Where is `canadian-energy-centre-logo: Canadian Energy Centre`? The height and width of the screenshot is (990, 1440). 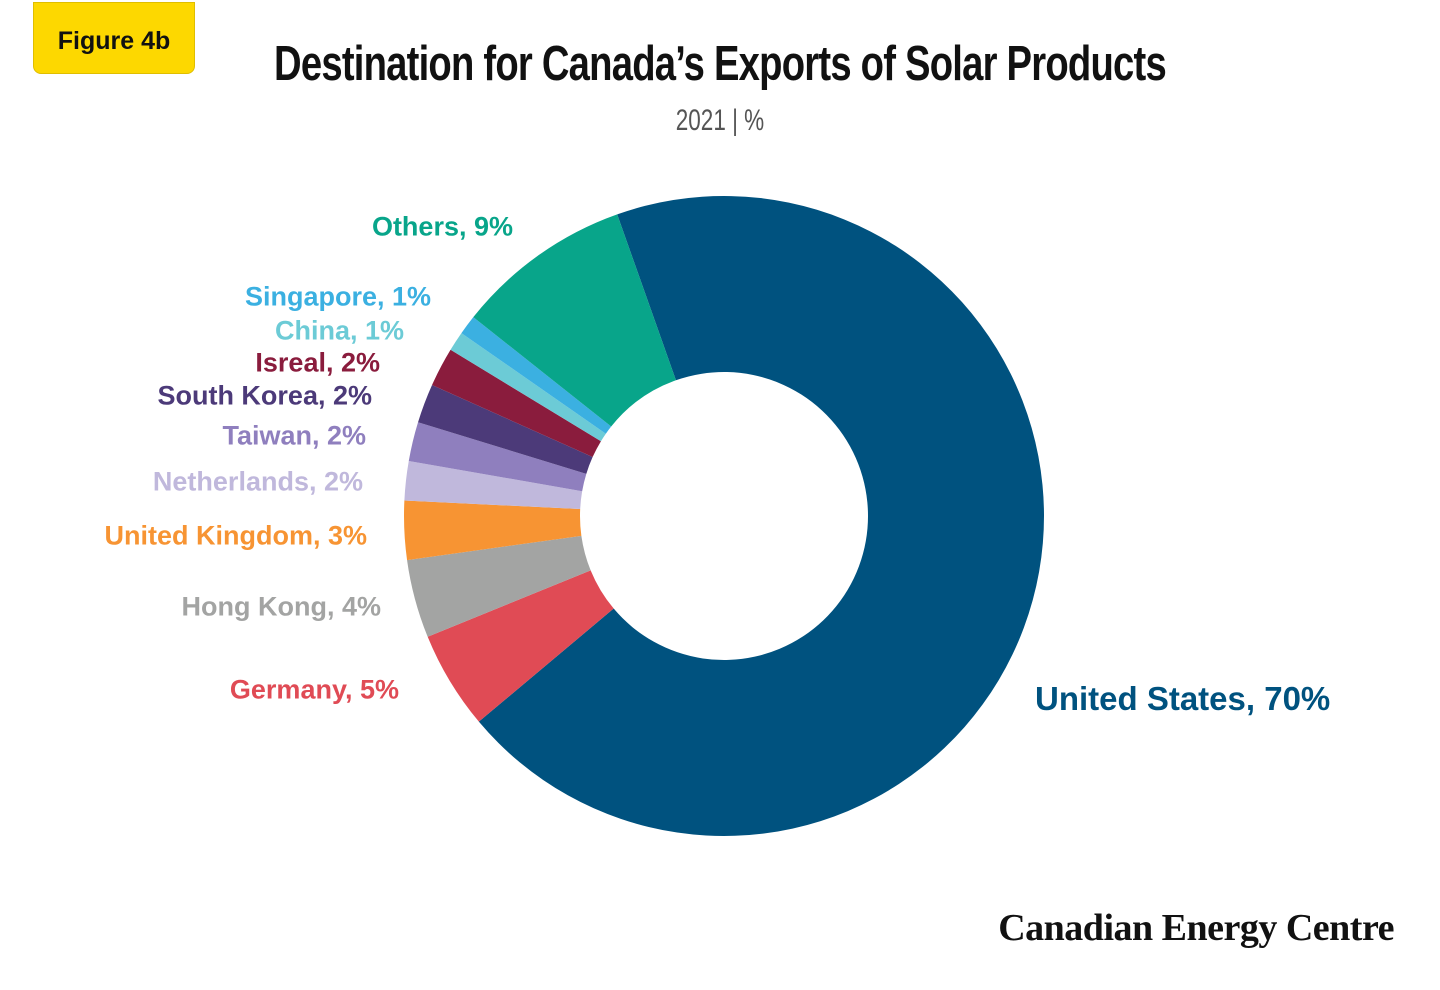
canadian-energy-centre-logo: Canadian Energy Centre is located at coordinates (1196, 928).